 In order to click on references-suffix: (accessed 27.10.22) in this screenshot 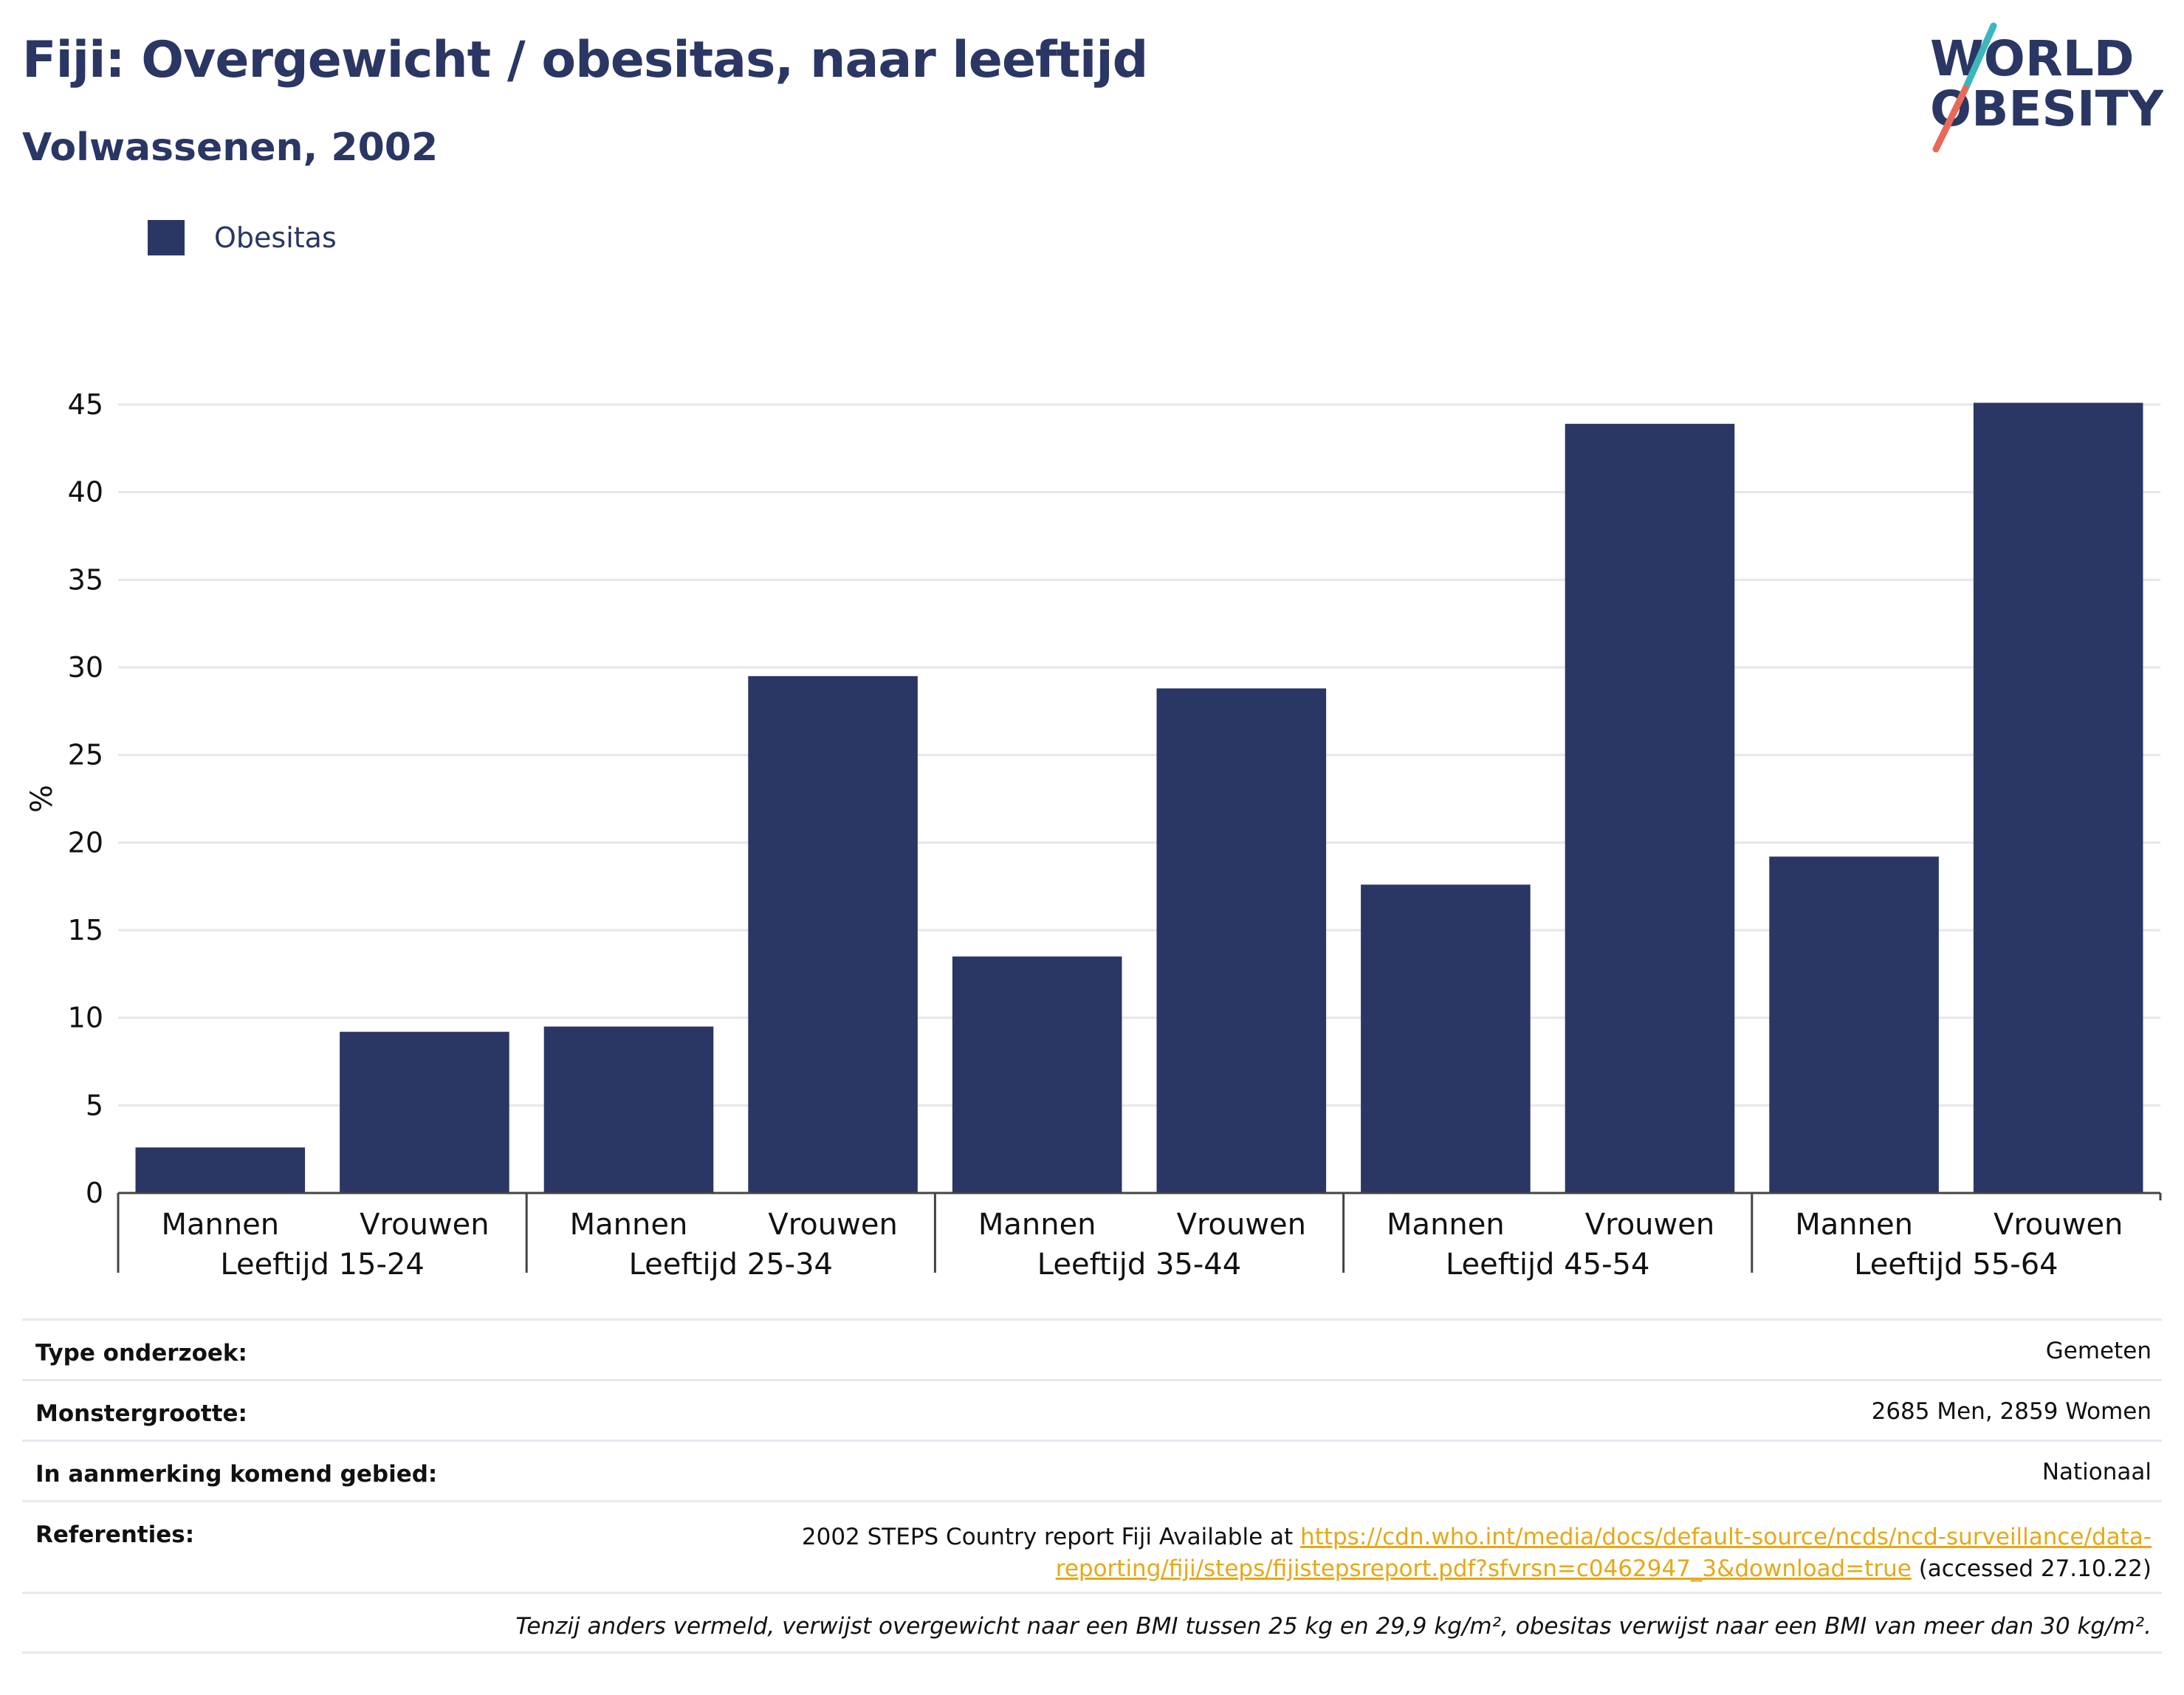, I will do `click(2035, 1568)`.